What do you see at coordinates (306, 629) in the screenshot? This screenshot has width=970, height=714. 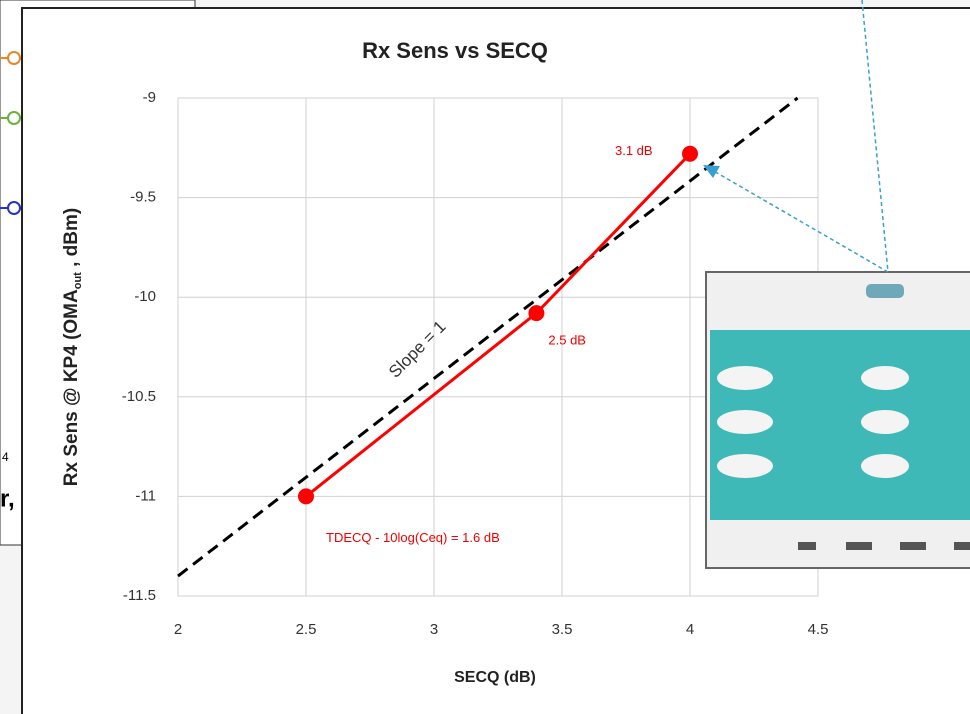 I see `x-tick-label: 2.5` at bounding box center [306, 629].